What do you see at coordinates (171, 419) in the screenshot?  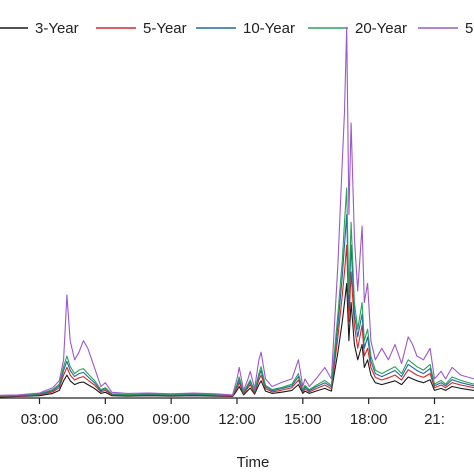 I see `x-tick-label-2: 09:00` at bounding box center [171, 419].